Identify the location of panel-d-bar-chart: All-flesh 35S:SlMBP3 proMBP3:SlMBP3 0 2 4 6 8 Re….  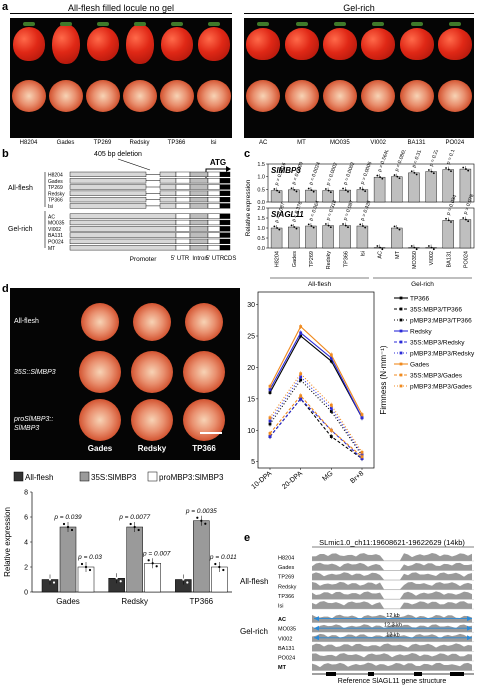
(120, 538).